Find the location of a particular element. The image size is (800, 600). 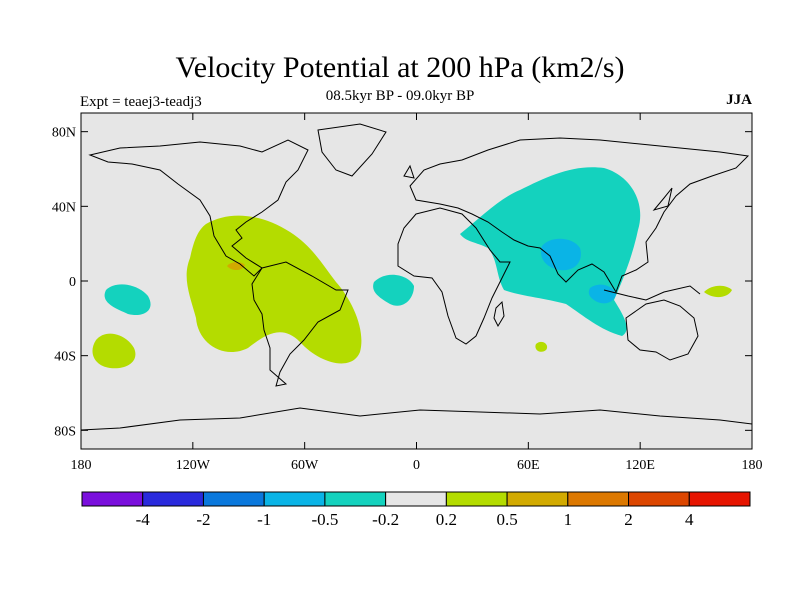

chart-subtitle: 08.5kyr BP - 09.0kyr BP is located at coordinates (400, 96).